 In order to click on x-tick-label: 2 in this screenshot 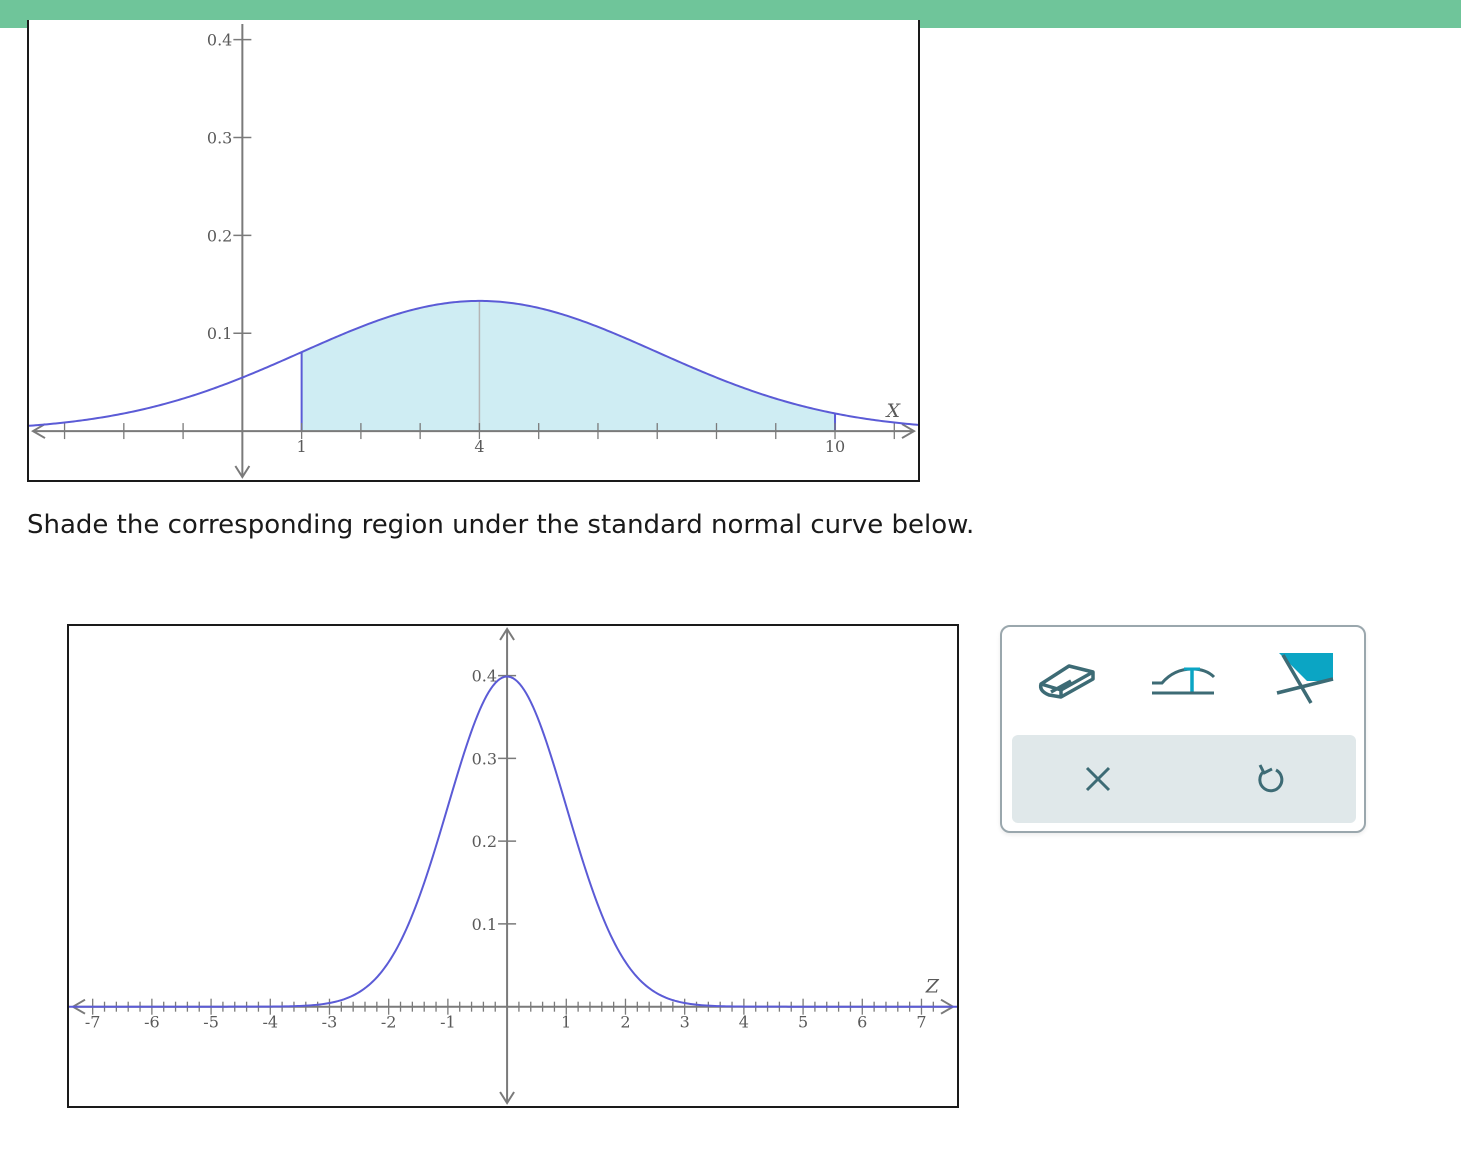, I will do `click(625, 1022)`.